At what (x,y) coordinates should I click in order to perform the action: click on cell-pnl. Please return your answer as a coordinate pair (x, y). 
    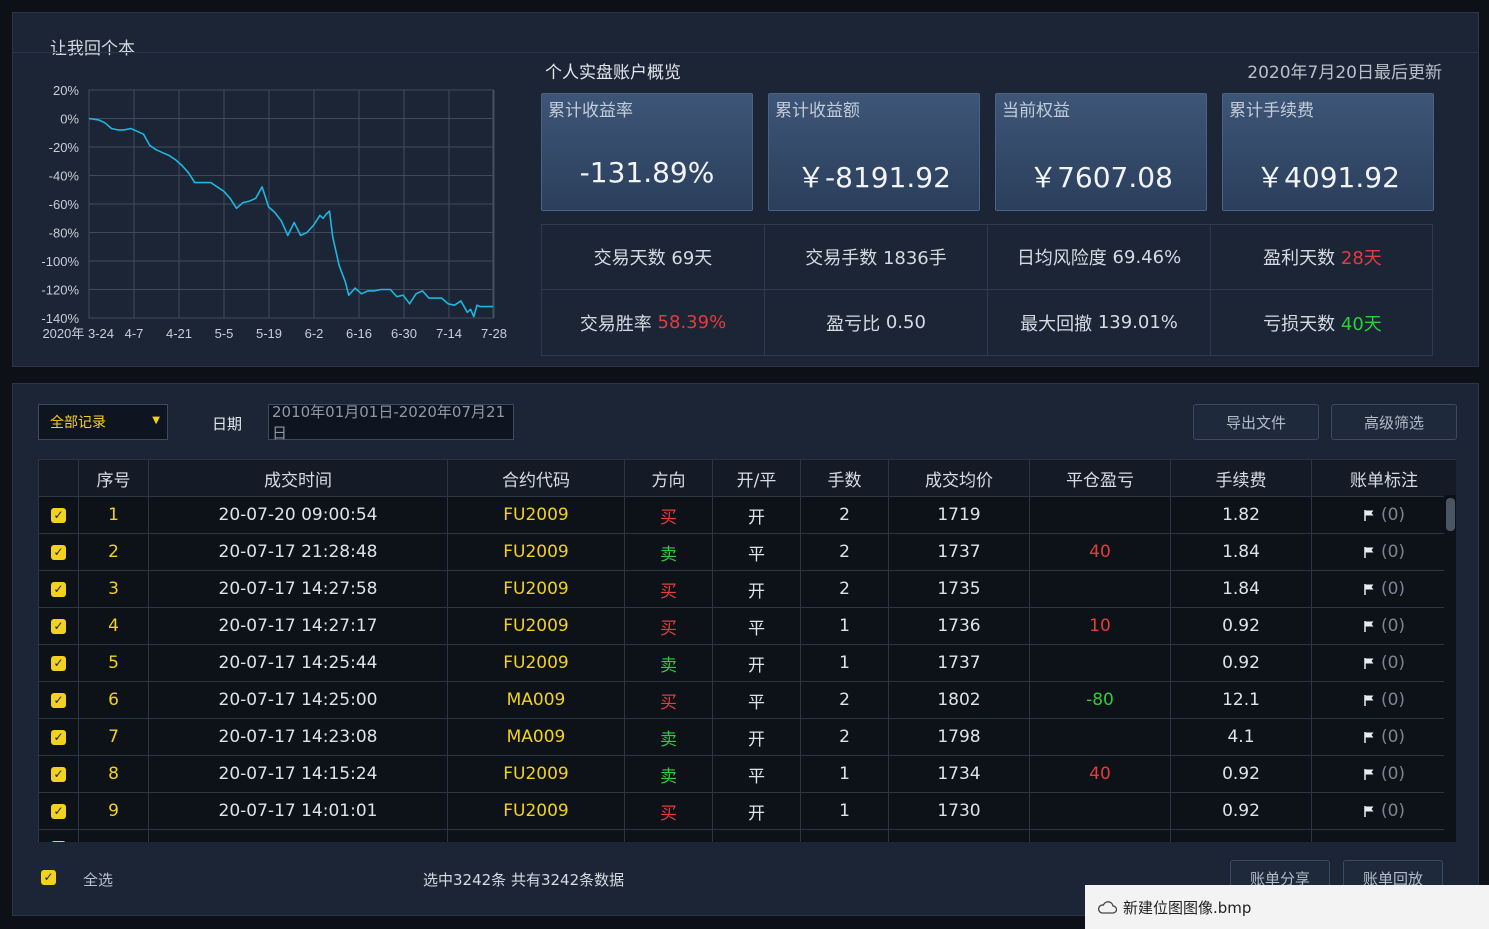
    Looking at the image, I should click on (1100, 515).